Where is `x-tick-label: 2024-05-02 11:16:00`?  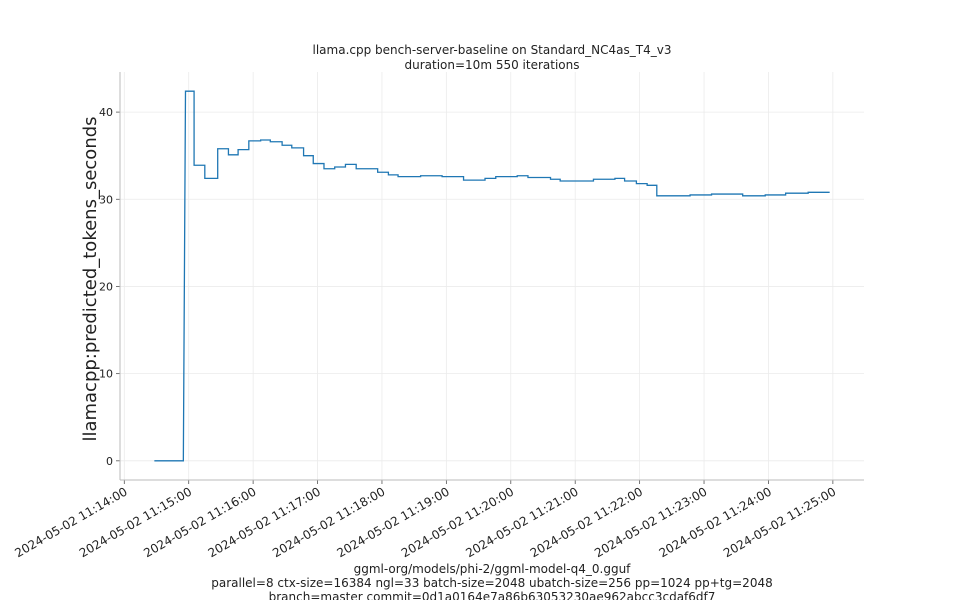 x-tick-label: 2024-05-02 11:16:00 is located at coordinates (199, 522).